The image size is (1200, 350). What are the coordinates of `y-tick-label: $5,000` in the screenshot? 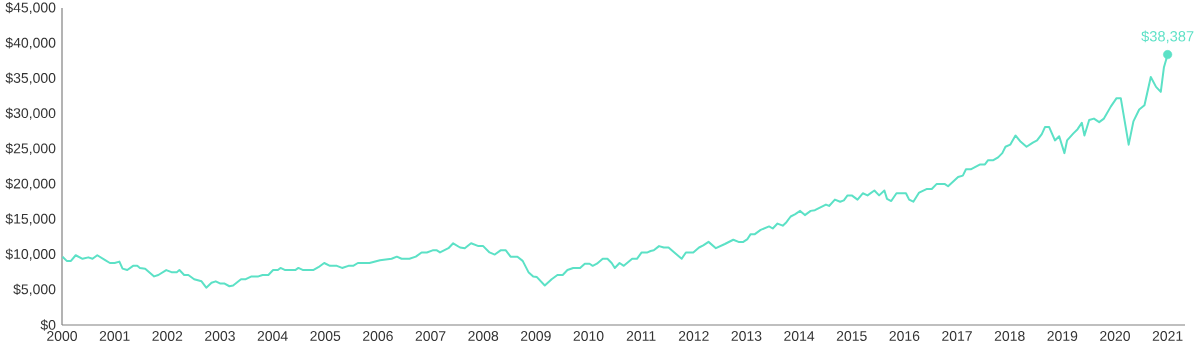 It's located at (34, 289).